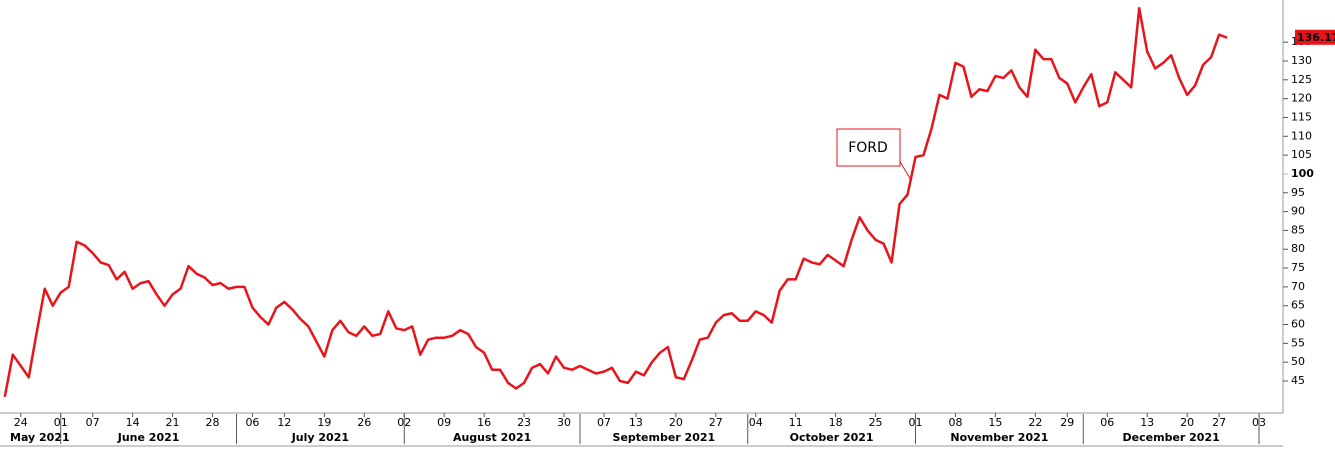 The image size is (1335, 453). Describe the element at coordinates (492, 437) in the screenshot. I see `month-label: August 2021` at that location.